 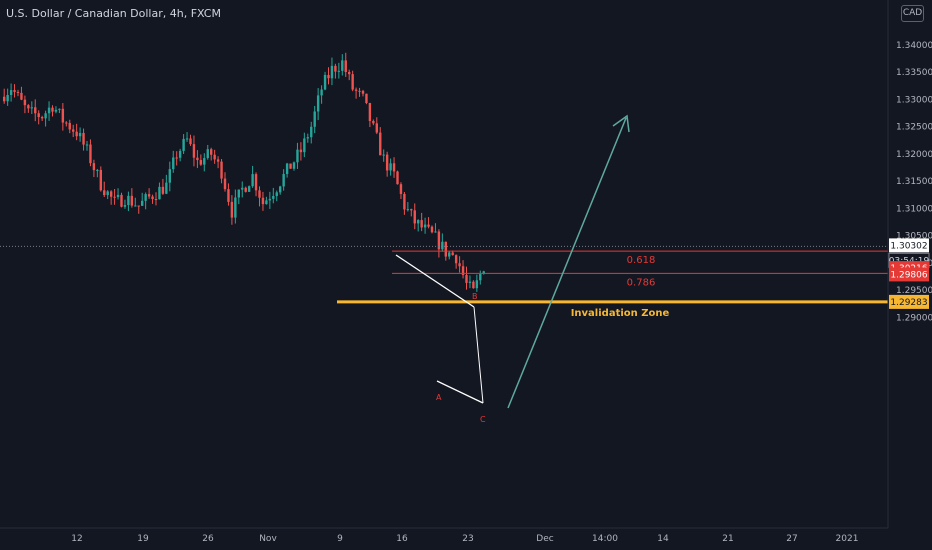 What do you see at coordinates (402, 539) in the screenshot?
I see `time-tick: 16` at bounding box center [402, 539].